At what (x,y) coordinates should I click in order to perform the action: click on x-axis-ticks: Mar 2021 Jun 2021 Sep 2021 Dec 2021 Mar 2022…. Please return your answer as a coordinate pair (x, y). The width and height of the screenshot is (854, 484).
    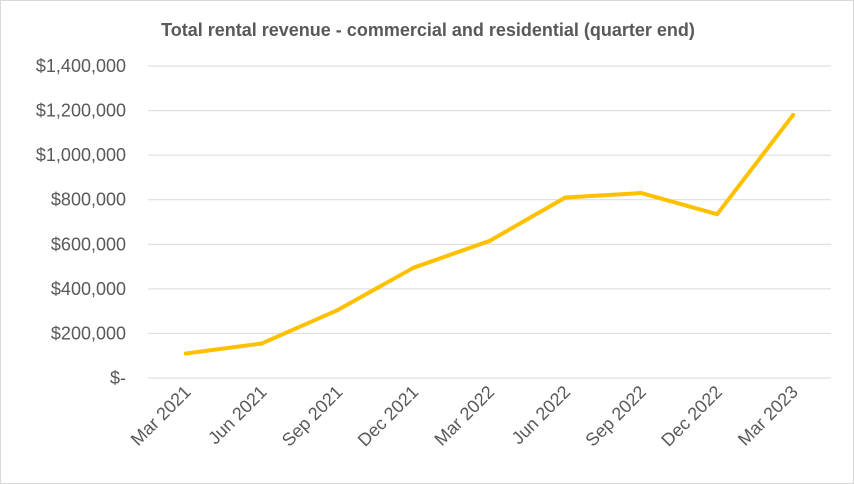
    Looking at the image, I should click on (464, 416).